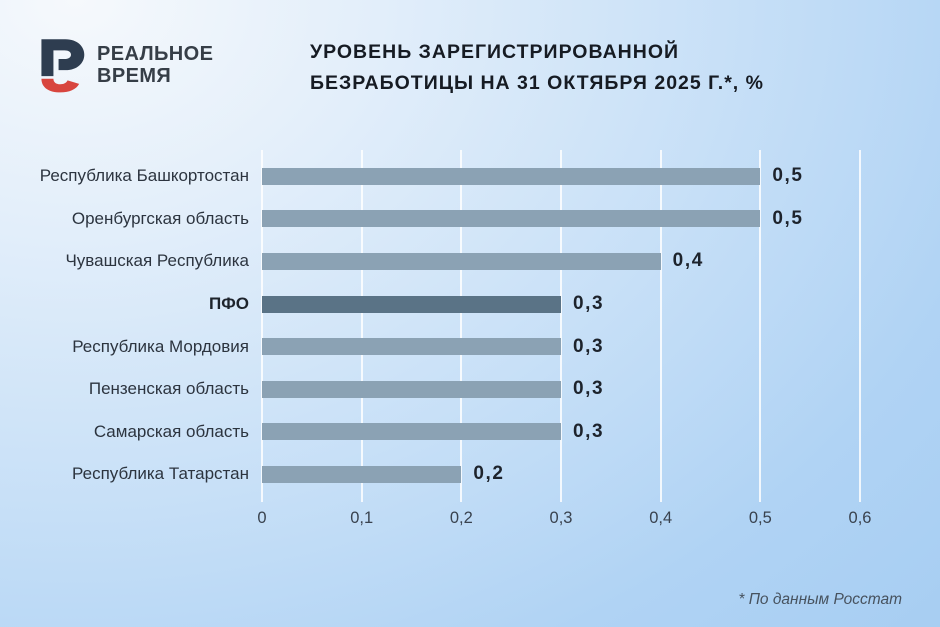  Describe the element at coordinates (157, 261) in the screenshot. I see `category-label: Чувашская Республика` at that location.